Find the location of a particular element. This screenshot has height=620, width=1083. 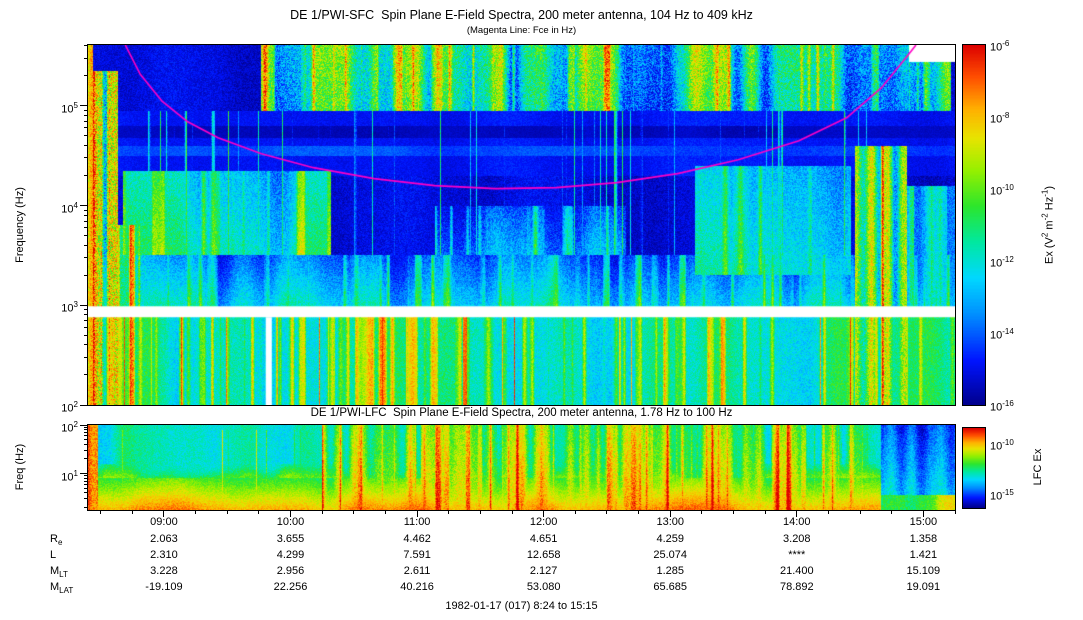

lfc-spectrogram-panel is located at coordinates (521, 467).